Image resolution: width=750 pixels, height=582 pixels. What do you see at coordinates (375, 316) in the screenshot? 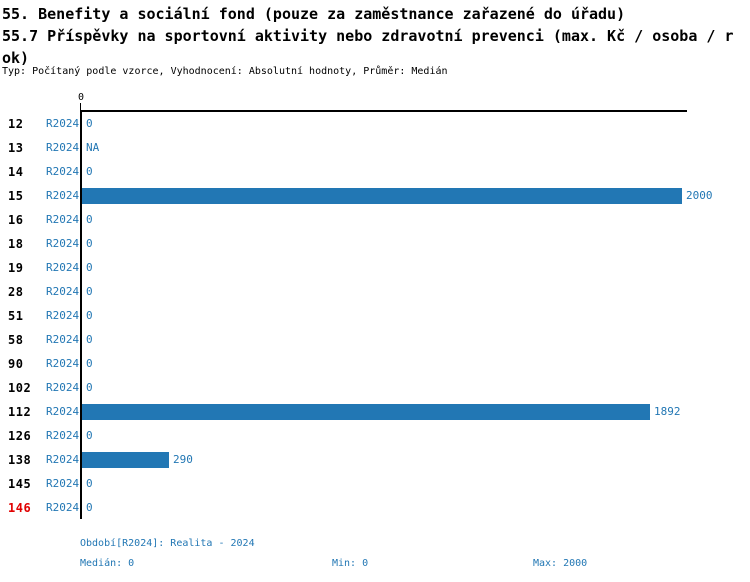
I see `chart-row-51: 51 R2024 0` at bounding box center [375, 316].